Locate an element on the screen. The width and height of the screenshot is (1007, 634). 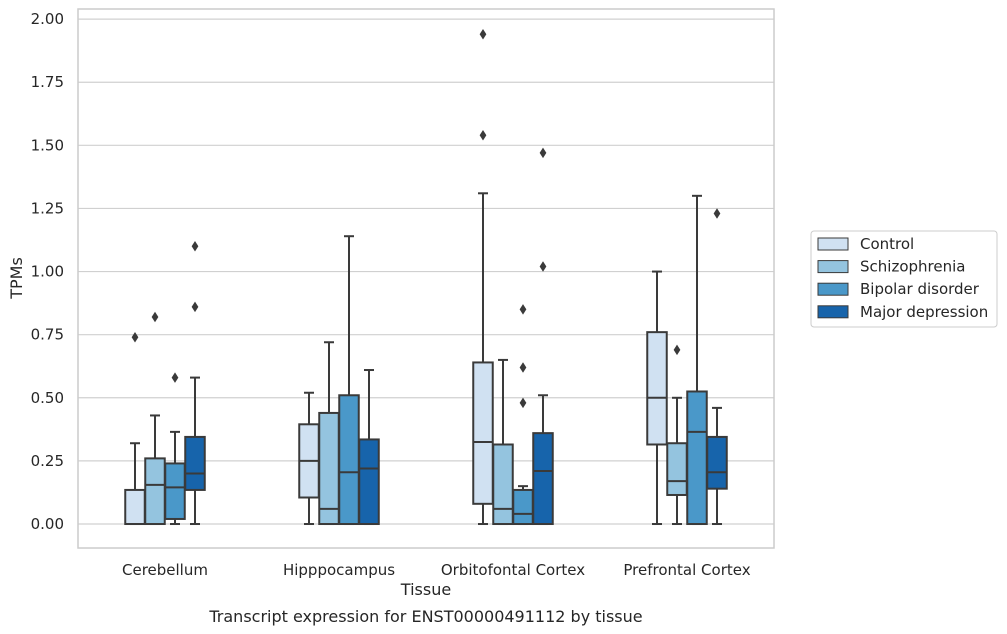
y-axis-ticks: 0.00 0.25 0.50 0.75 1.00 1.25 1.50 1.75 2.00 is located at coordinates (47, 271).